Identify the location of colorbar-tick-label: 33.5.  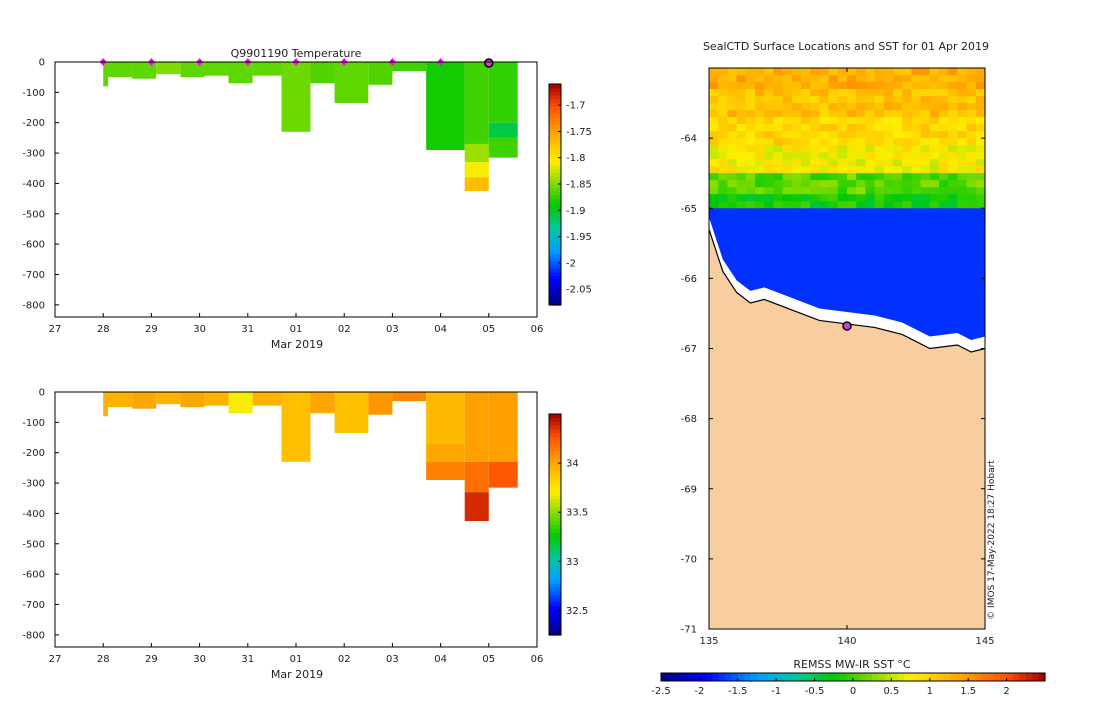
(577, 513).